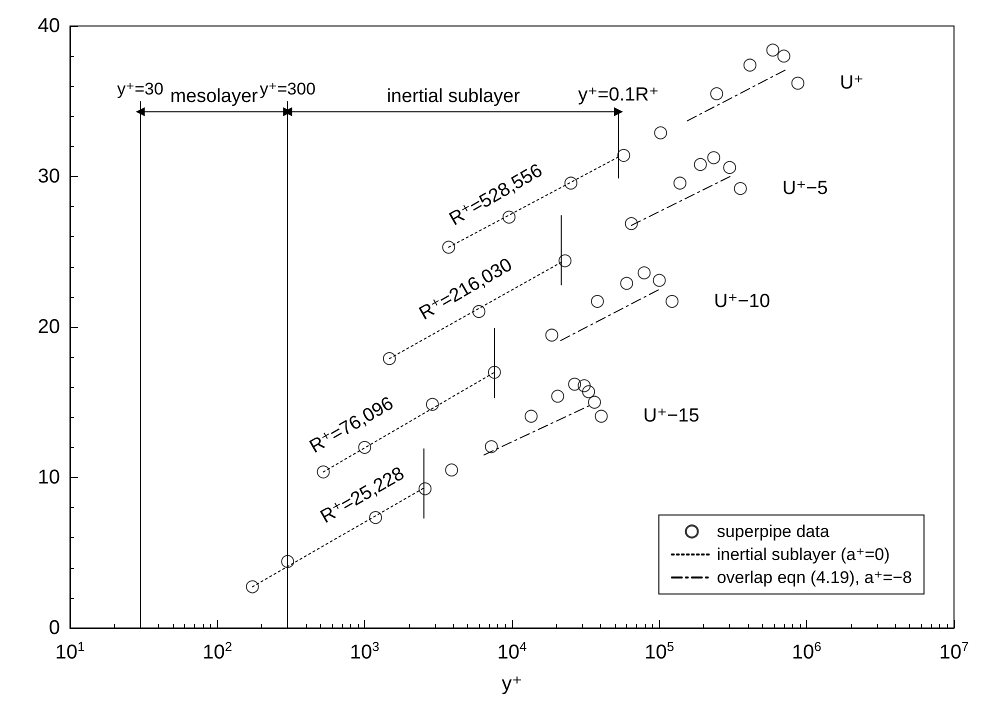  I want to click on x-axis-title: y⁺, so click(512, 684).